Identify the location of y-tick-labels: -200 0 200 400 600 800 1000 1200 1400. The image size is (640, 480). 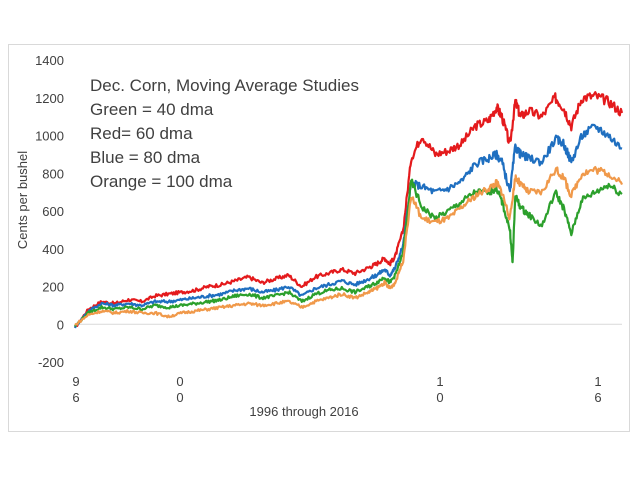
(49, 211).